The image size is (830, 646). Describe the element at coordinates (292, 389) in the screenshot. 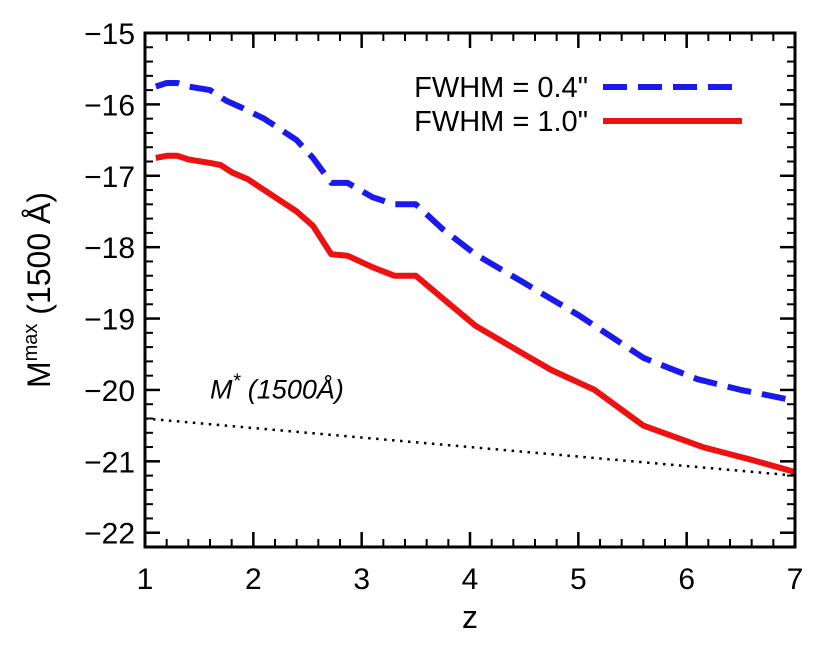

I see `annotation-m-star-rest: (1500Å)` at that location.